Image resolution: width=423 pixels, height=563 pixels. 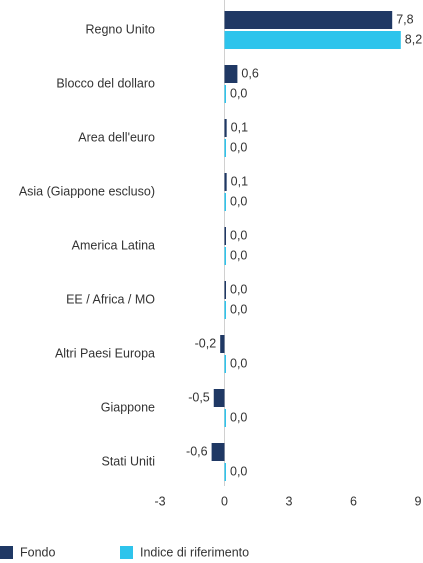 I want to click on x-tick-label: 0, so click(x=224, y=501).